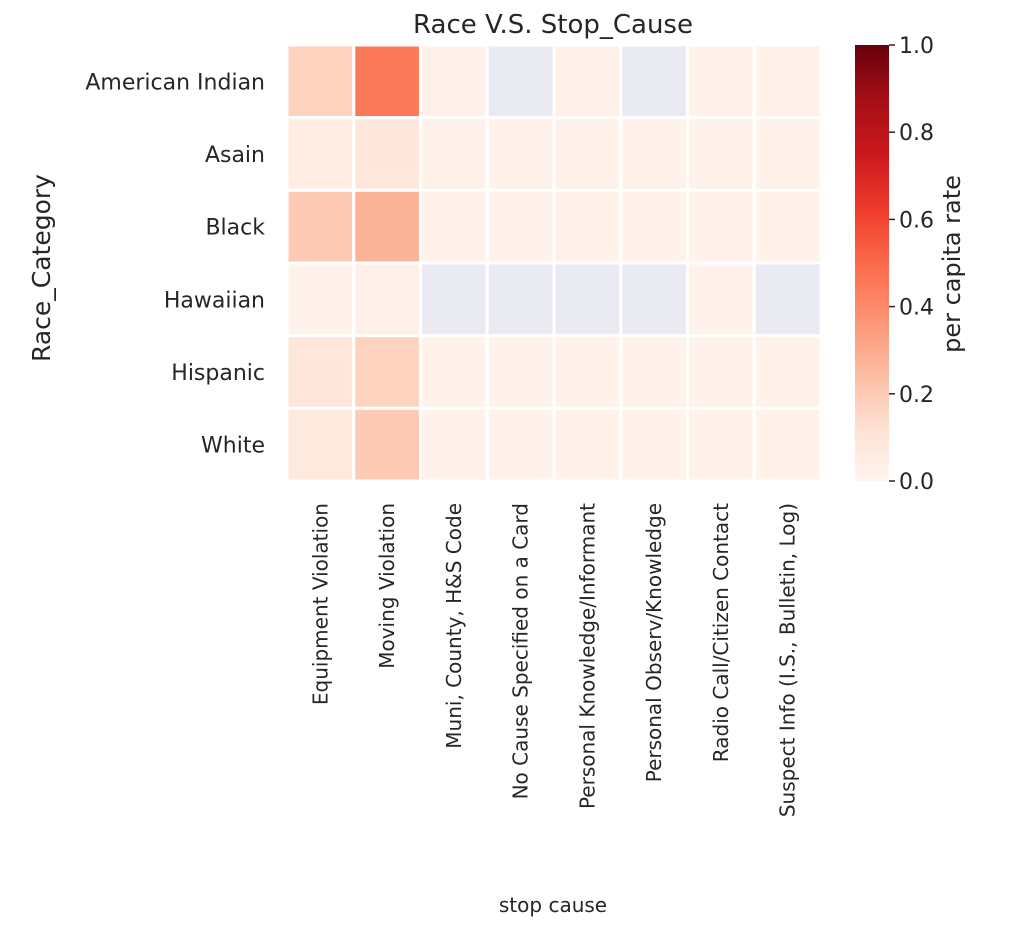 This screenshot has width=1036, height=944. I want to click on x-tick-label: Personal Observ/Knowledge, so click(654, 642).